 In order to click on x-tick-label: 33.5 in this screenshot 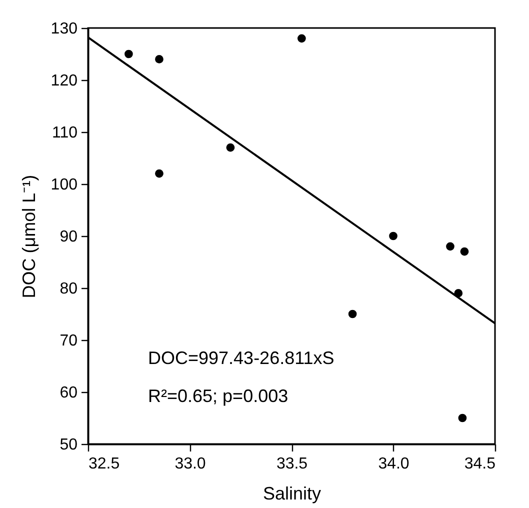, I will do `click(292, 464)`.